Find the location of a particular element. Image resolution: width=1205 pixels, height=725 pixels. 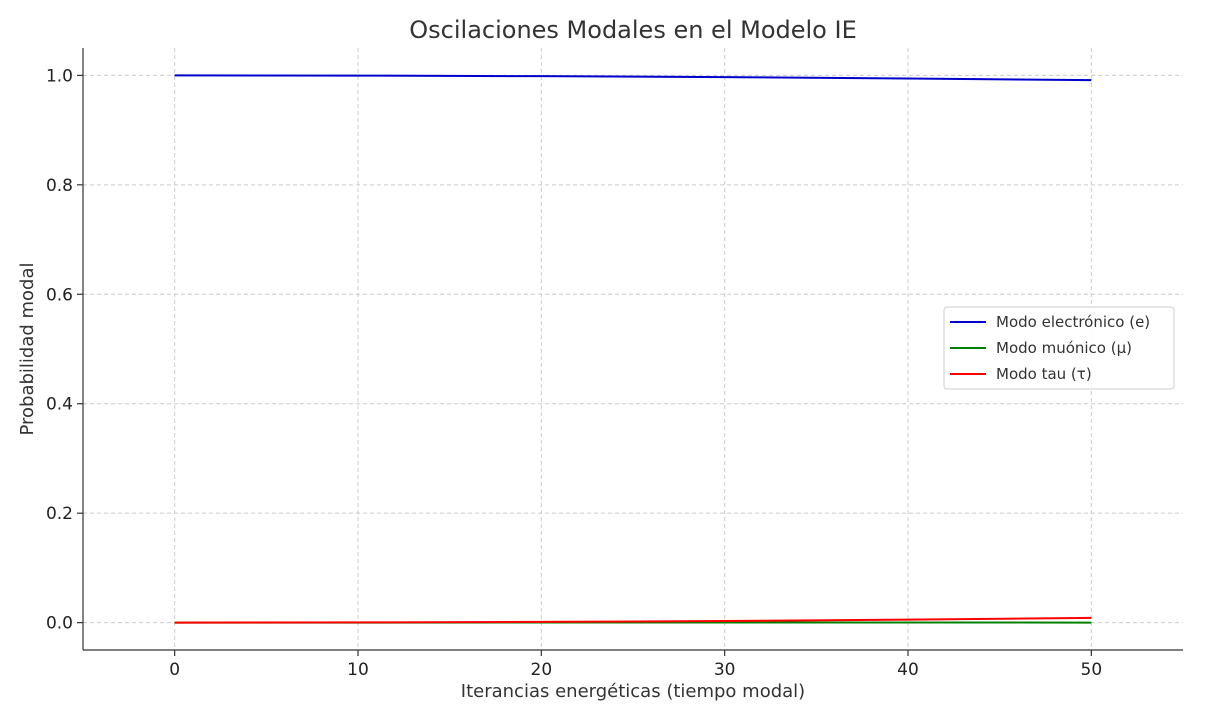

y-tick-label: 0.8 is located at coordinates (59, 186).